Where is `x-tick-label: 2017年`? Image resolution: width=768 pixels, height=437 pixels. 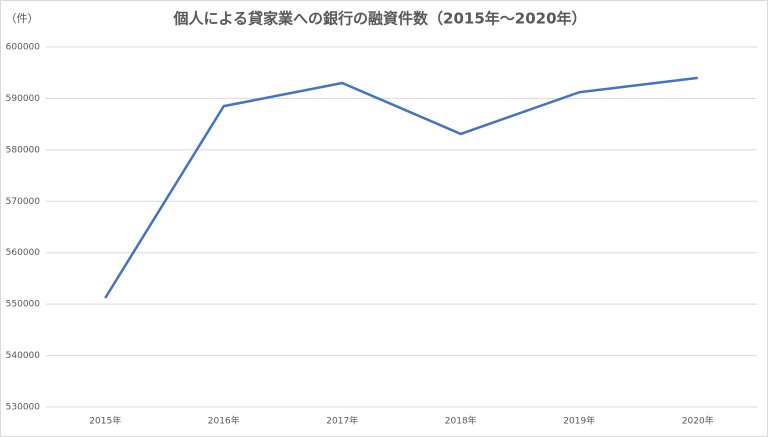 x-tick-label: 2017年 is located at coordinates (342, 421).